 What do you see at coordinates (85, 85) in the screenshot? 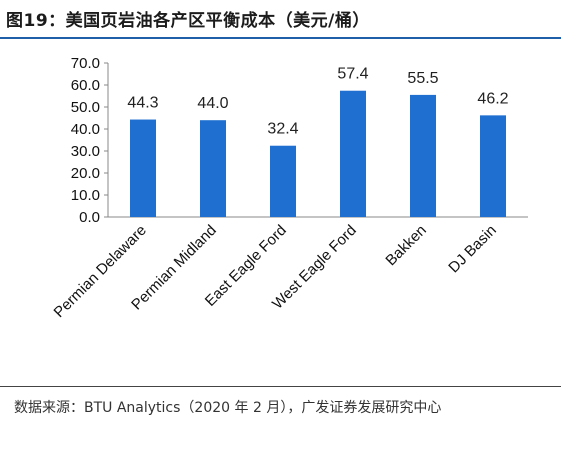
I see `y-tick-label: 60.0` at bounding box center [85, 85].